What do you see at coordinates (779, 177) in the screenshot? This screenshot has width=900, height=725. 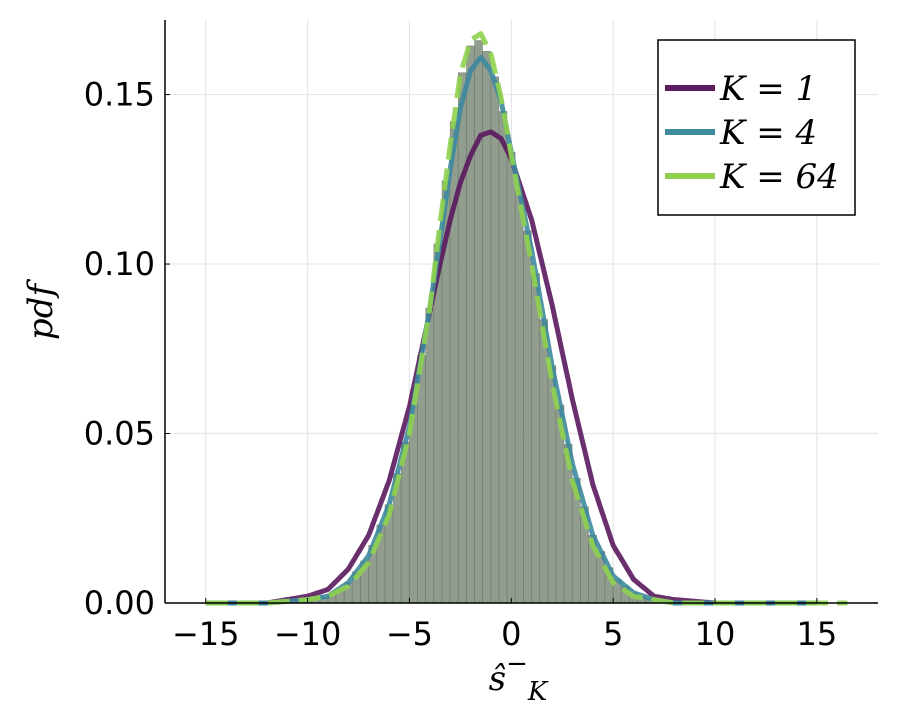 I see `legend-label: K = 64` at bounding box center [779, 177].